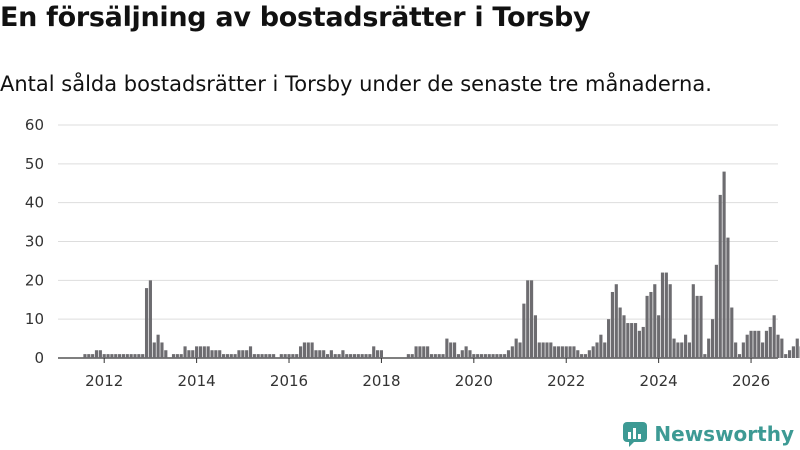 This screenshot has height=450, width=800. I want to click on x-tick-label: 2026, so click(751, 381).